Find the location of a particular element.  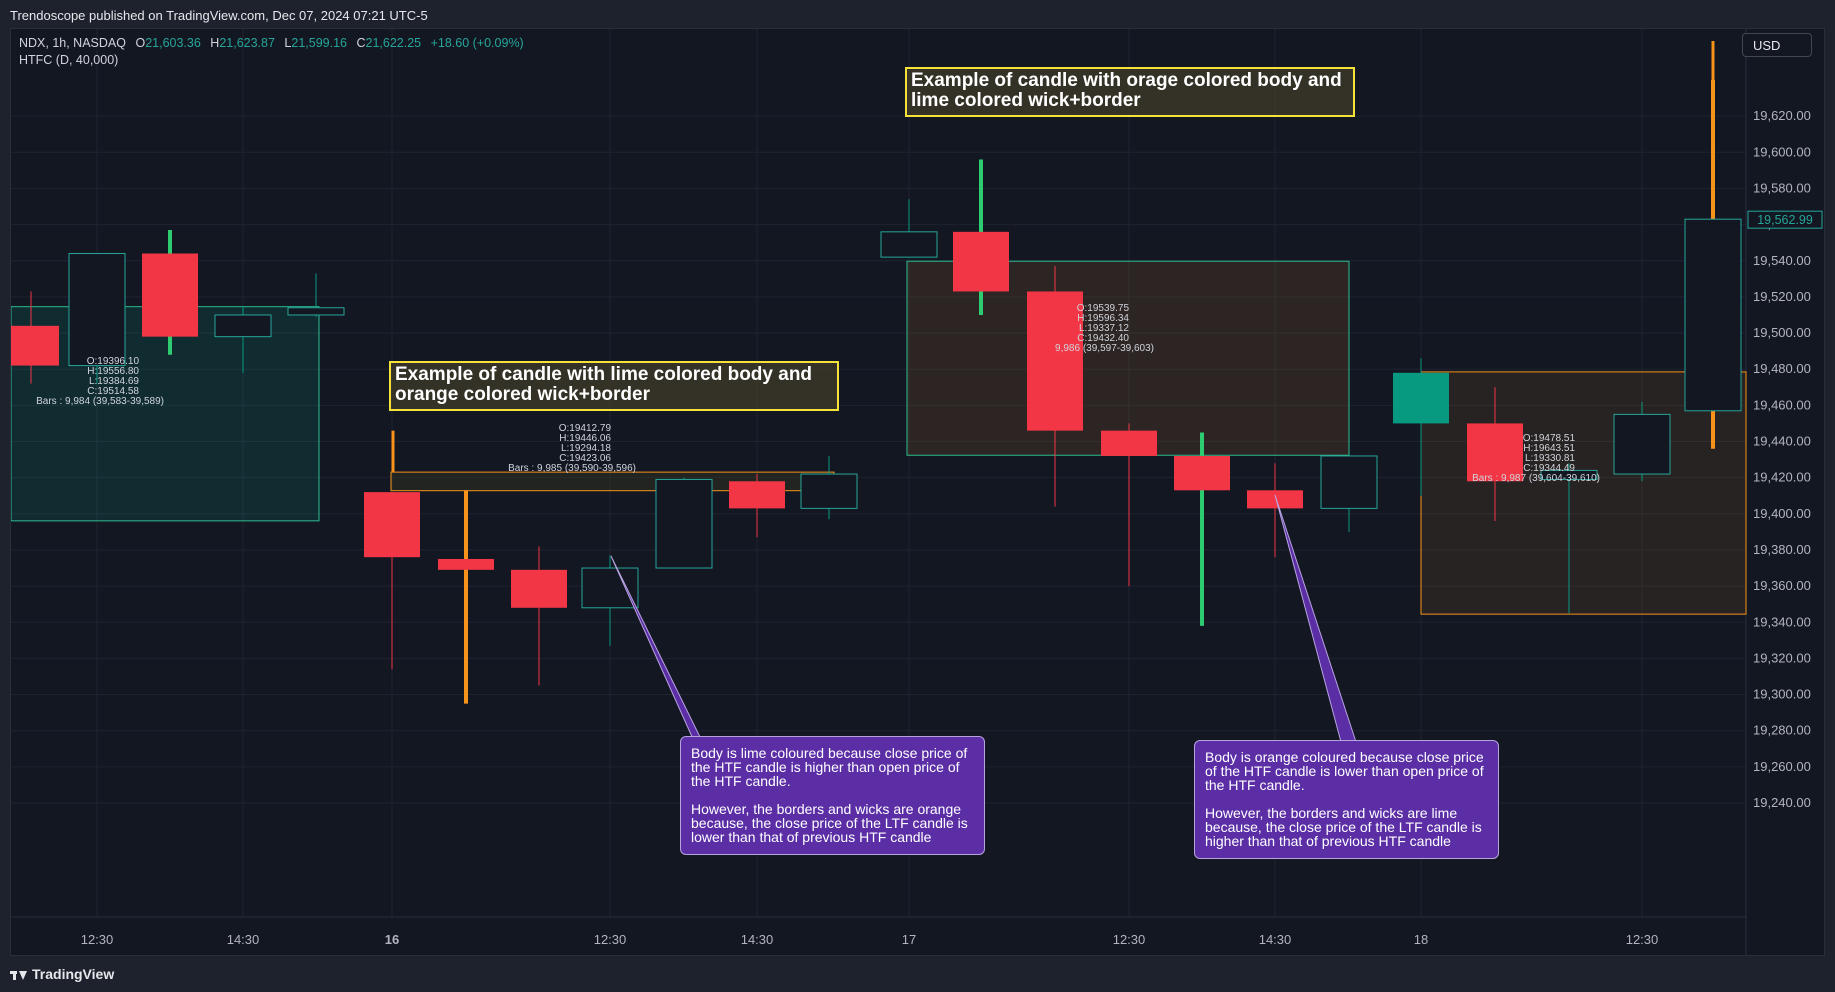

y-axis-tick-label: 19,300.00 is located at coordinates (1782, 694).